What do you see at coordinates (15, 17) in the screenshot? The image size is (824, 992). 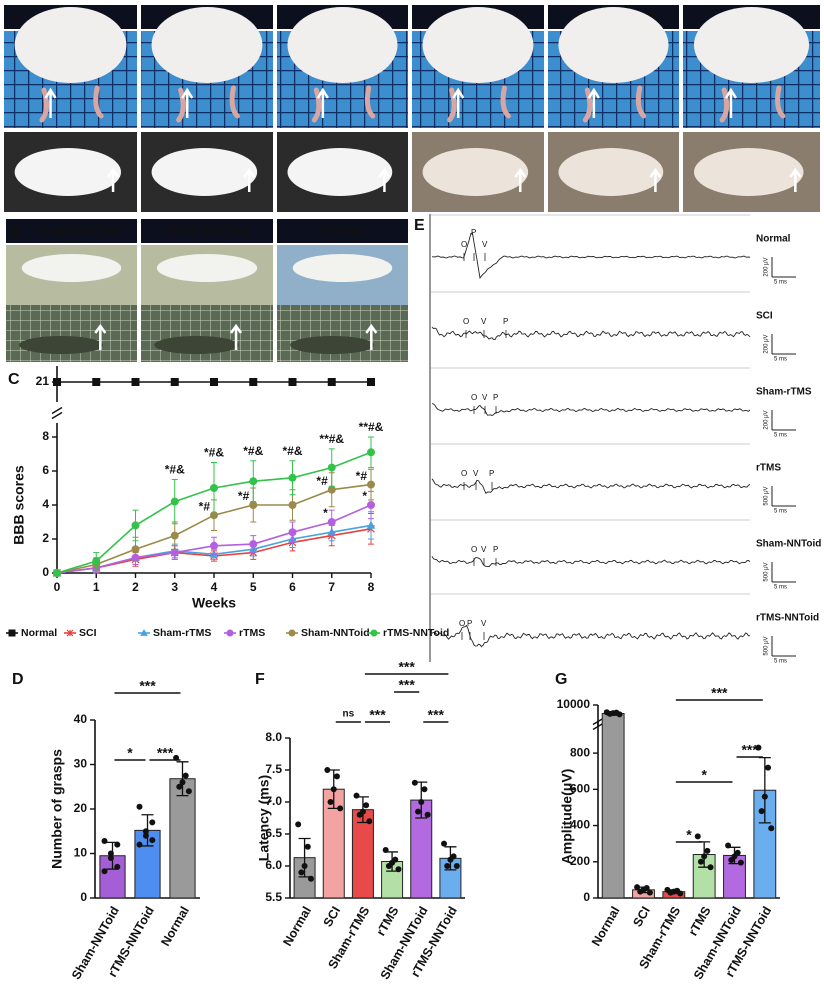 I see `panel-letter: A` at bounding box center [15, 17].